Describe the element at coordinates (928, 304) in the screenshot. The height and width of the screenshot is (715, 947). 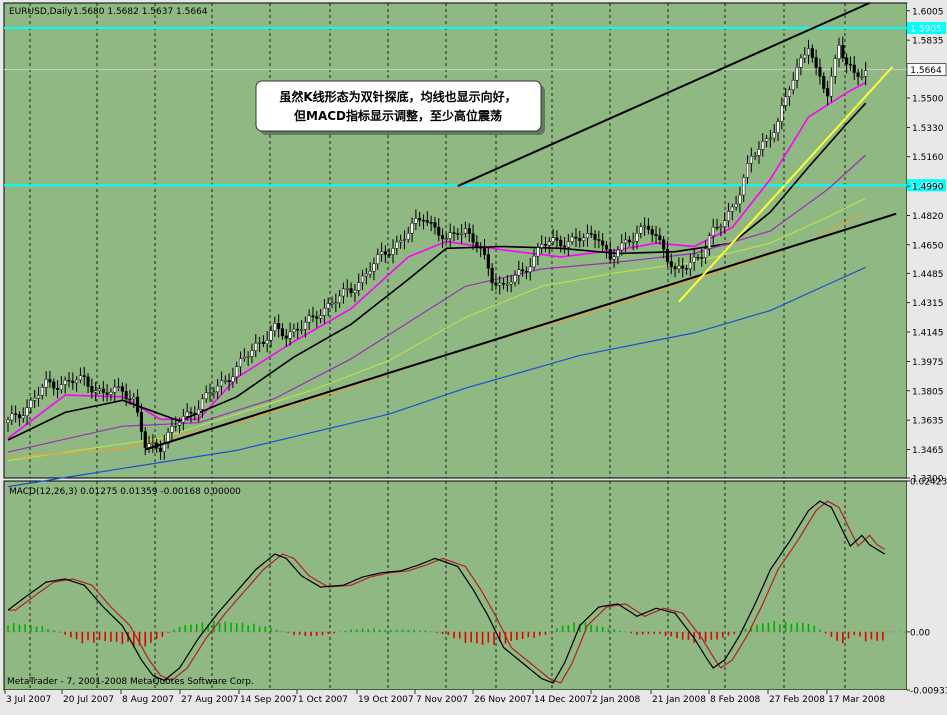
I see `y-tick-label: 1.4315` at that location.